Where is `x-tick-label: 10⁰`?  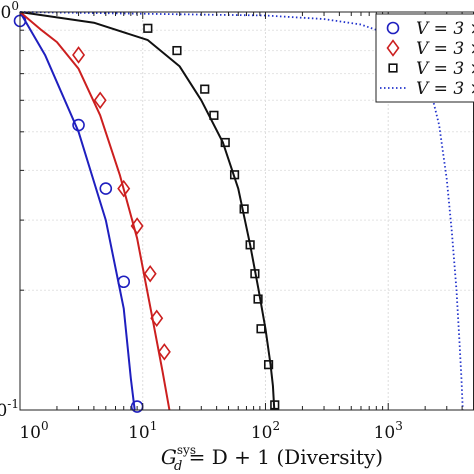
x-tick-label: 10⁰ is located at coordinates (33, 431).